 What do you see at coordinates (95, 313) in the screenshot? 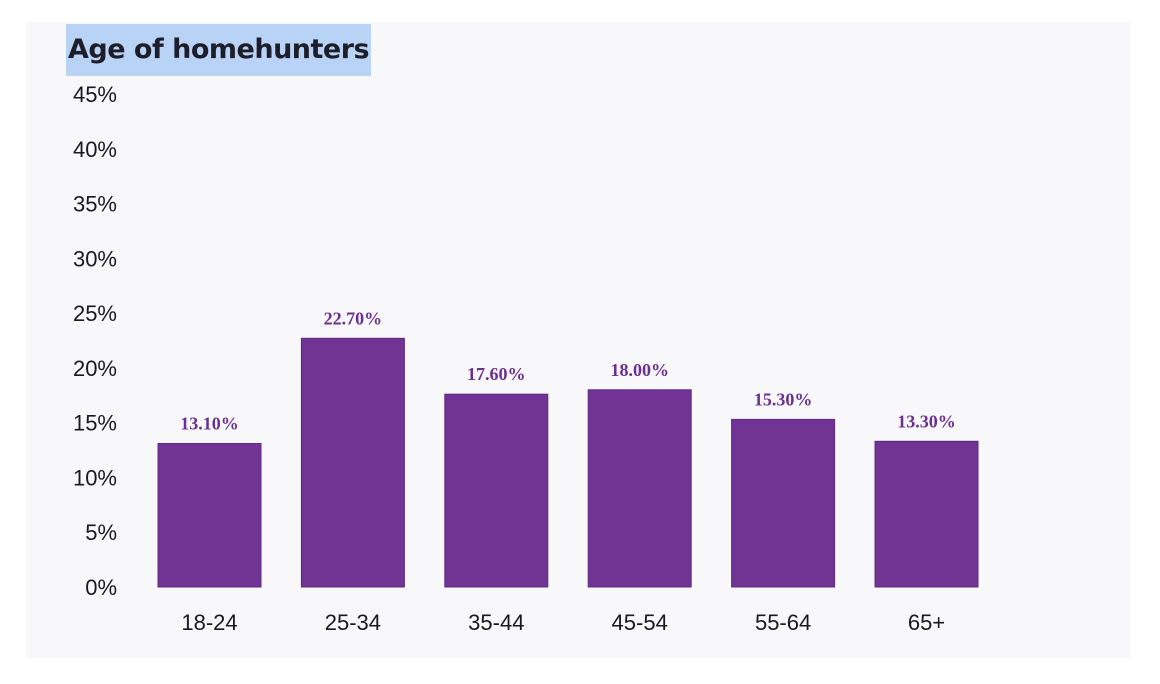
I see `y-tick-label: 25%` at bounding box center [95, 313].